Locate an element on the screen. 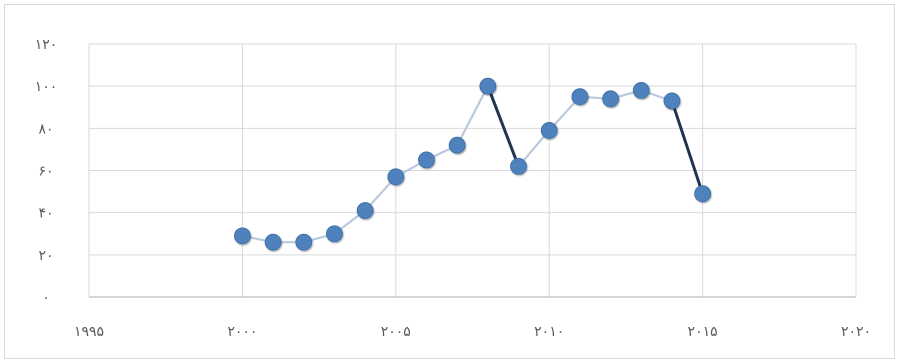 The width and height of the screenshot is (901, 363). y-tick-label-20: ۲۰ is located at coordinates (45, 256).